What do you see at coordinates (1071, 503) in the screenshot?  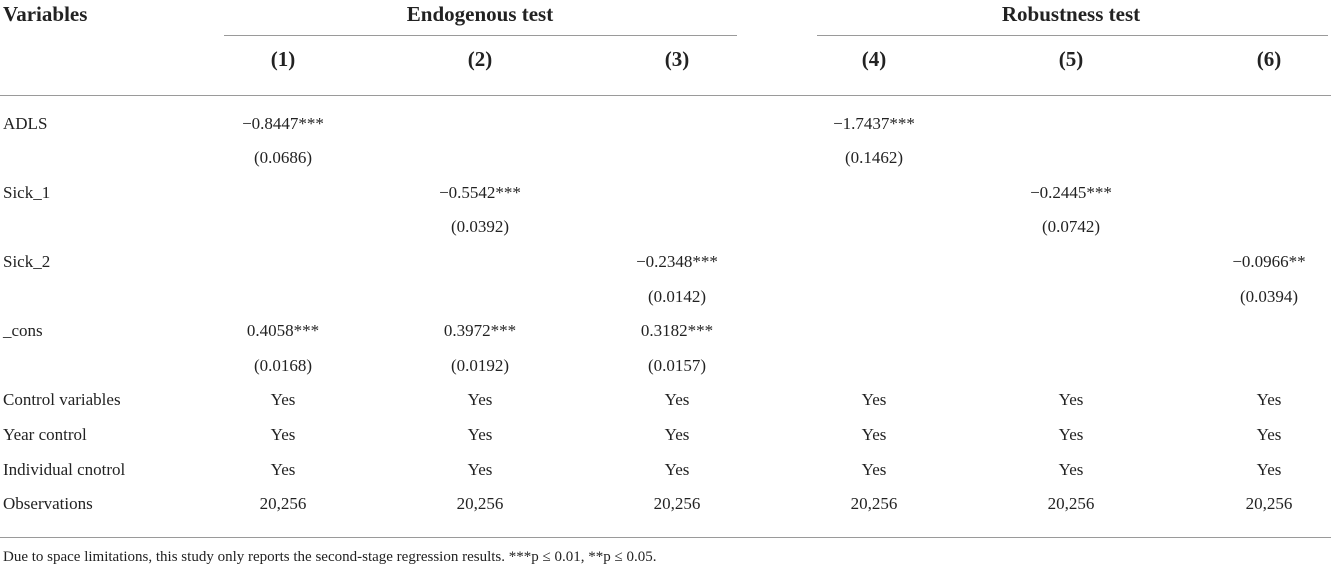 I see `cell-observations-5: 20,256` at bounding box center [1071, 503].